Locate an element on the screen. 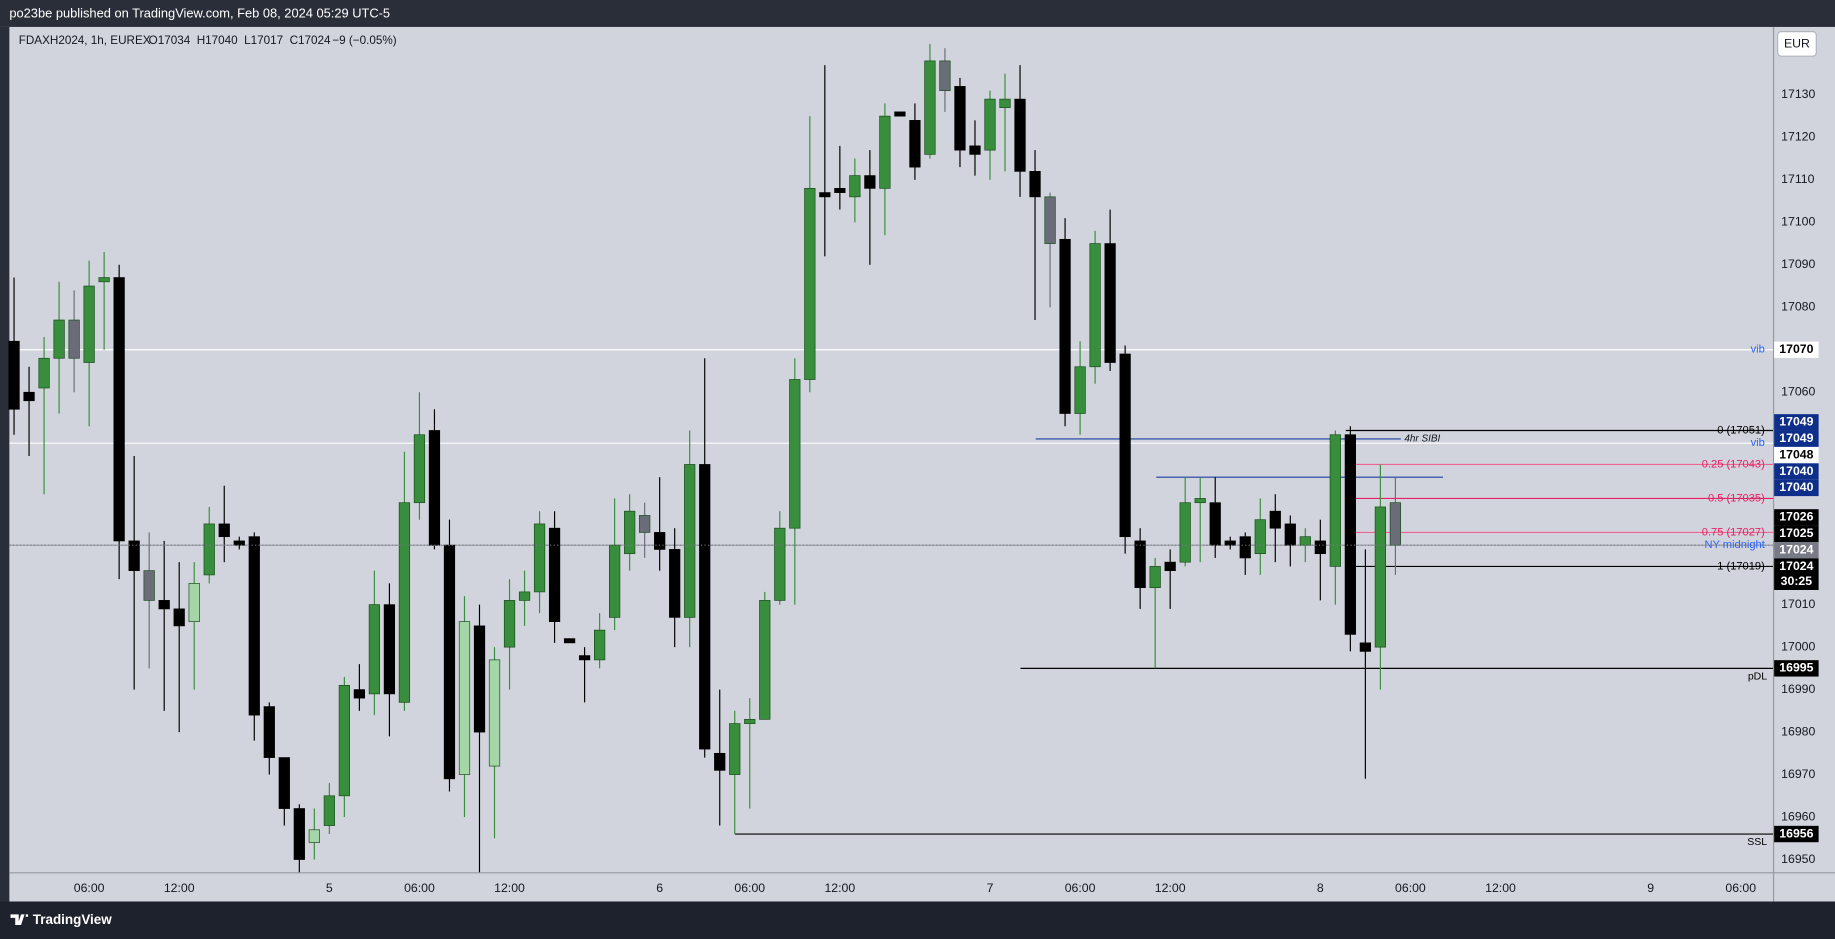  level-label: SSL is located at coordinates (1757, 842).